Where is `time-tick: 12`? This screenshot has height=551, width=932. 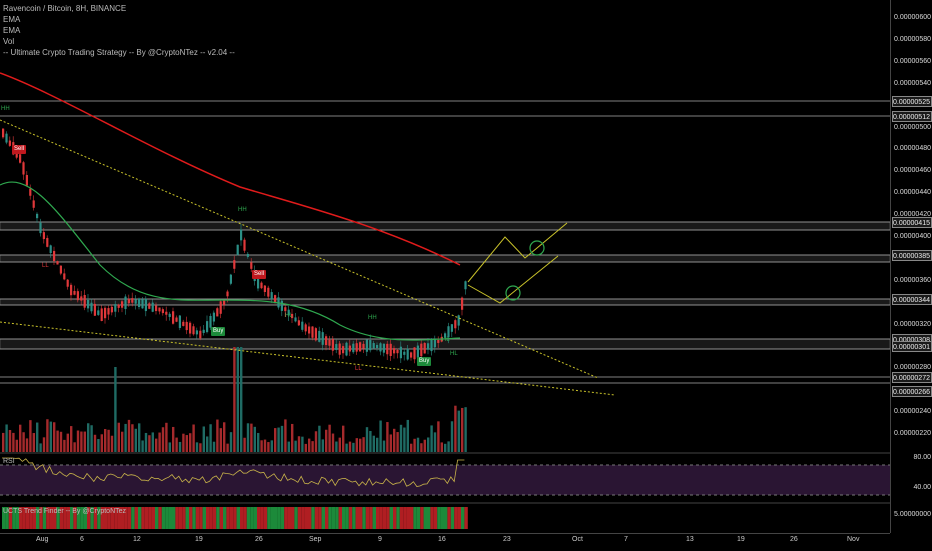 time-tick: 12 is located at coordinates (137, 539).